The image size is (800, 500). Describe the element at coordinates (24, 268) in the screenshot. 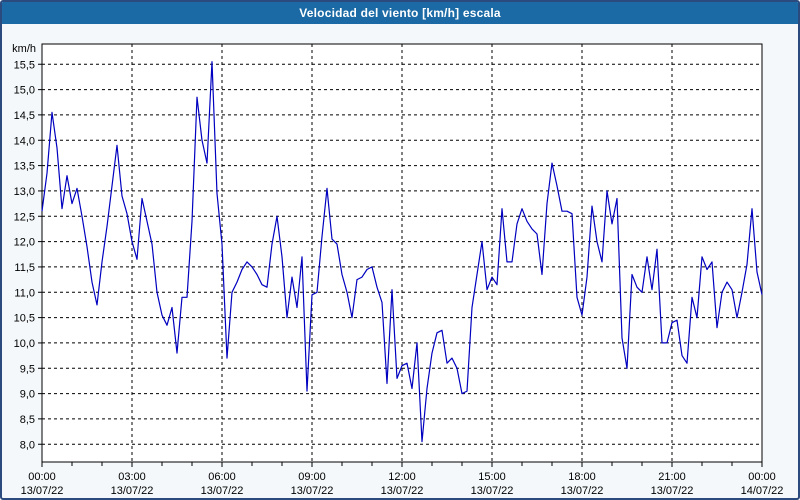

I see `y-axis-tick-label: 11,5` at that location.